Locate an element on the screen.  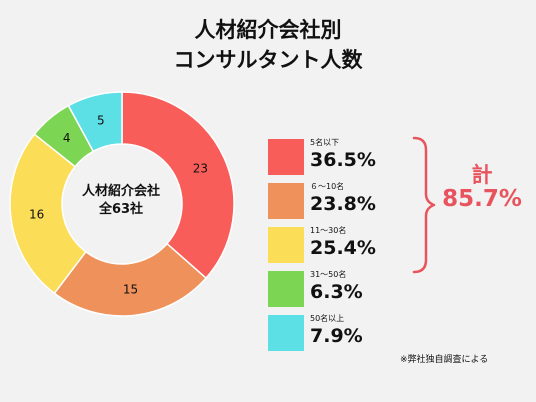
legend-item-3: 11～30名 25.4% is located at coordinates (338, 245).